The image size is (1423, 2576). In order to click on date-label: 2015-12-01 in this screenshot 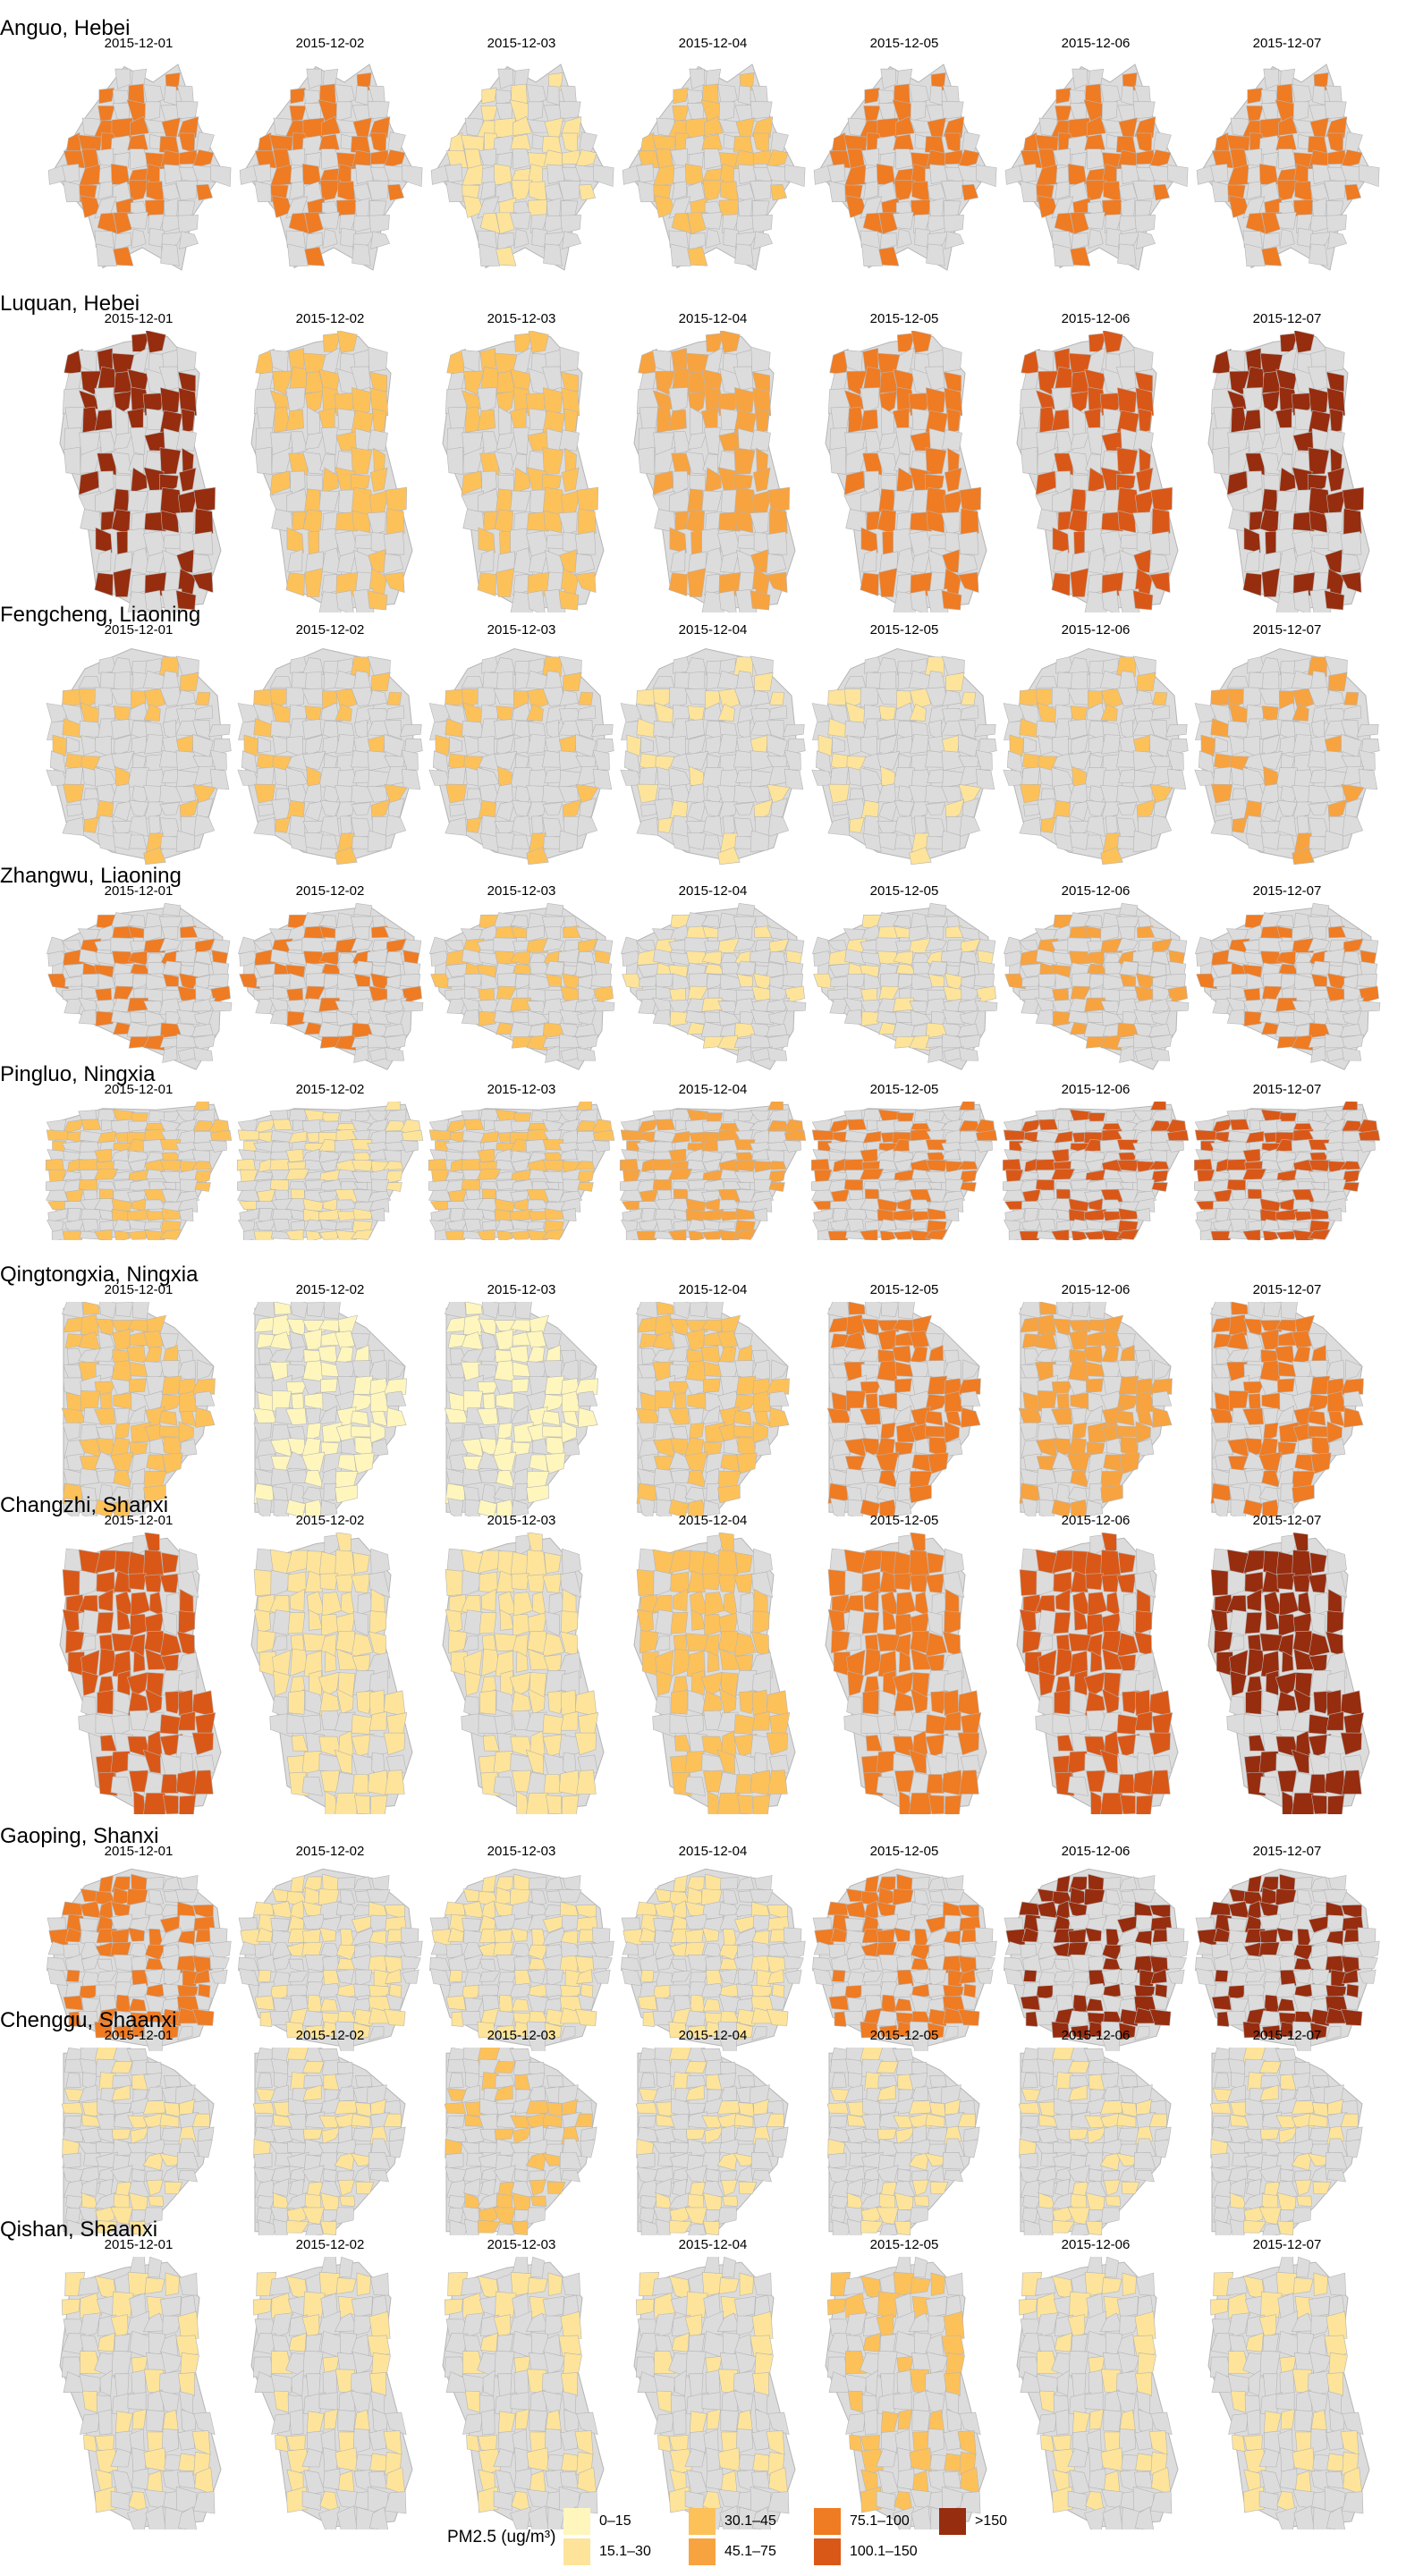, I will do `click(139, 630)`.